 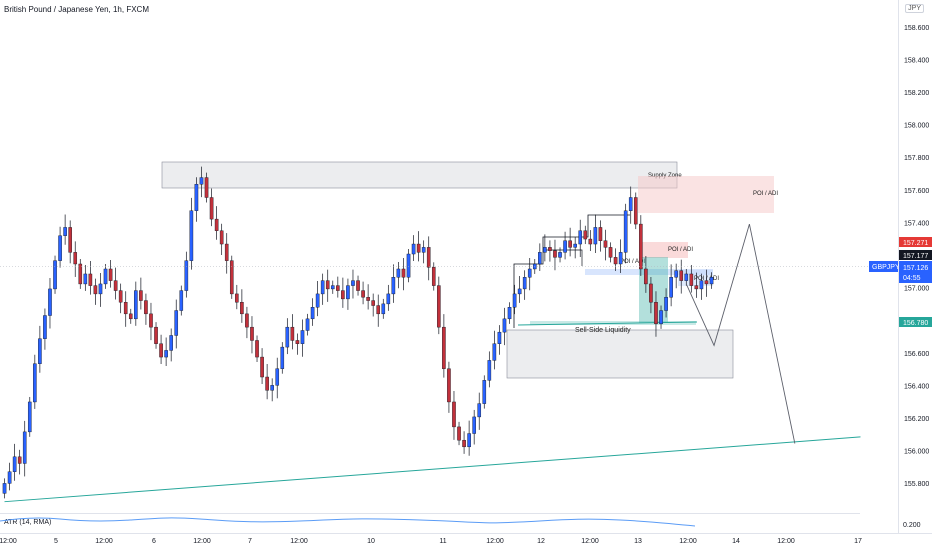 What do you see at coordinates (914, 8) in the screenshot?
I see `currency-badge: JPY` at bounding box center [914, 8].